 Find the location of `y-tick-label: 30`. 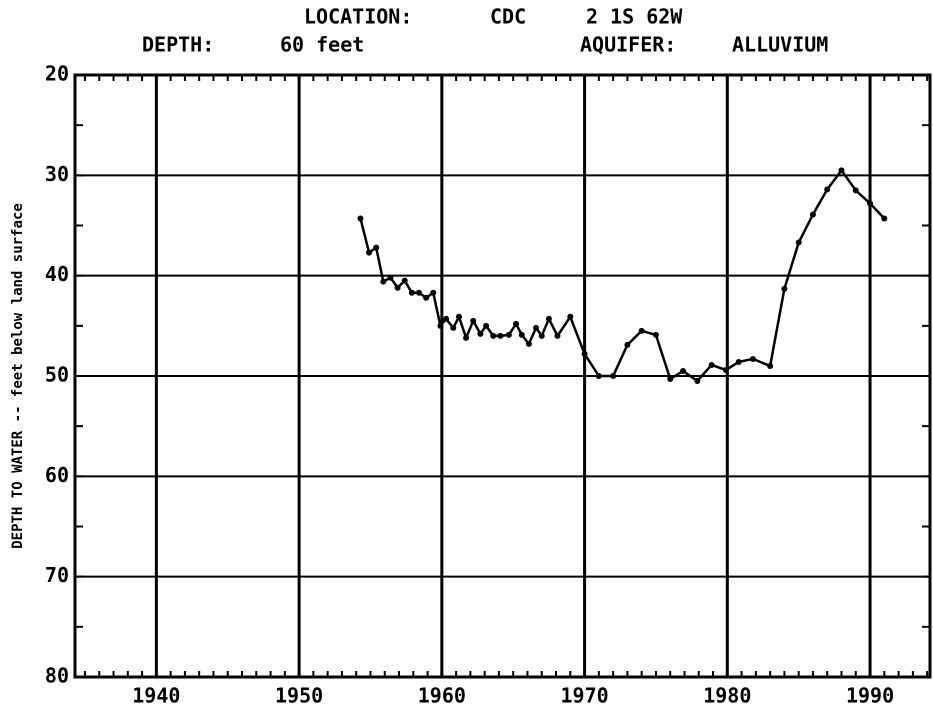

y-tick-label: 30 is located at coordinates (57, 174).